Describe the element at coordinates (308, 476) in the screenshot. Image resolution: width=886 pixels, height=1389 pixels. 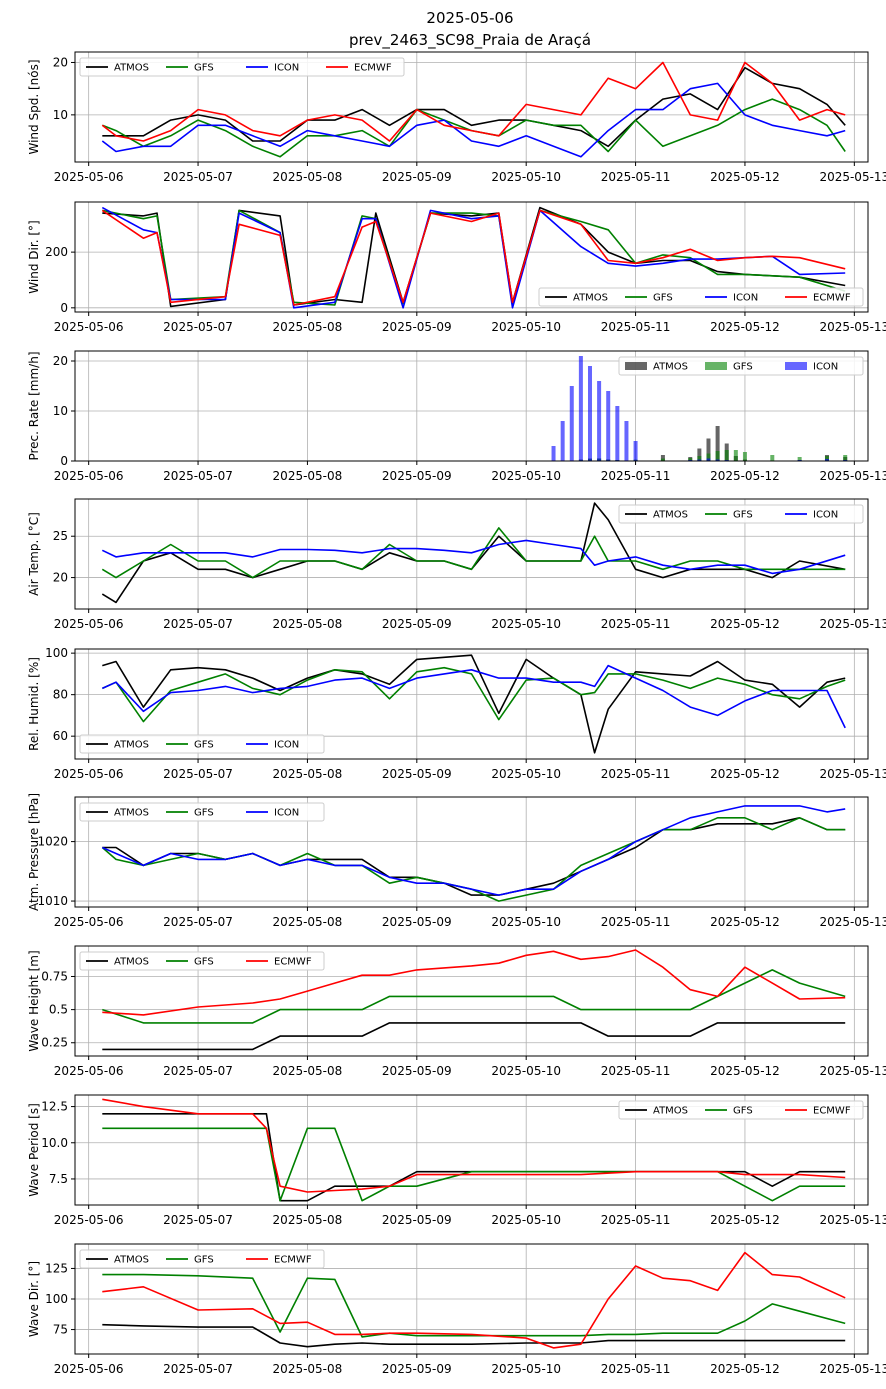
I see `x-tick-label: 2025-05-08` at that location.